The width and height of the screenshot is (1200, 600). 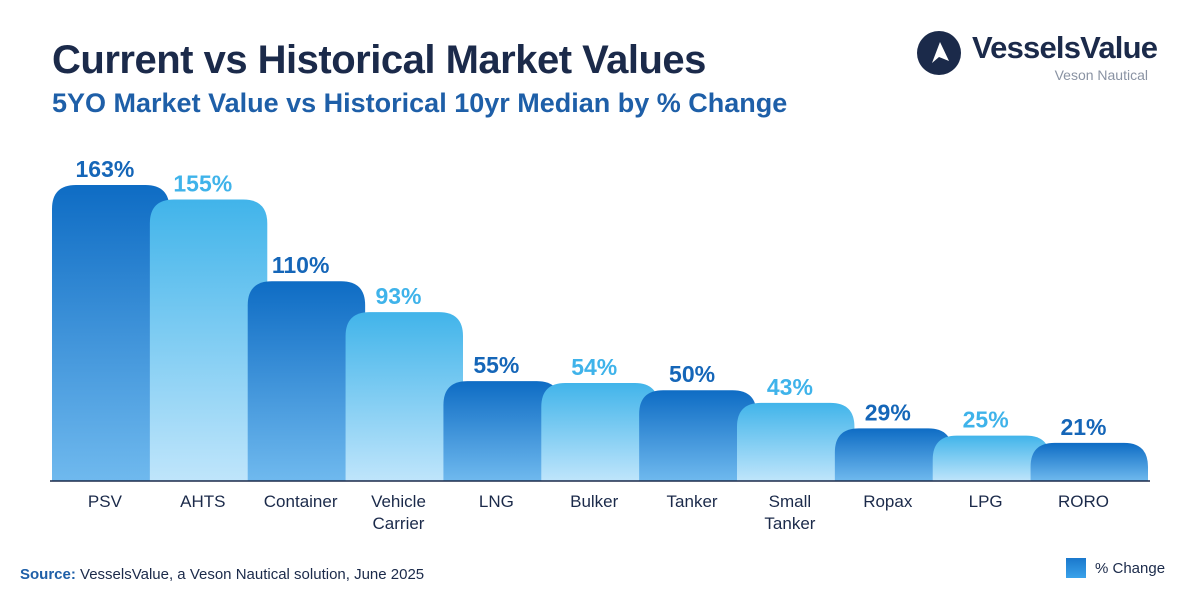 What do you see at coordinates (202, 184) in the screenshot?
I see `value-label: 155%` at bounding box center [202, 184].